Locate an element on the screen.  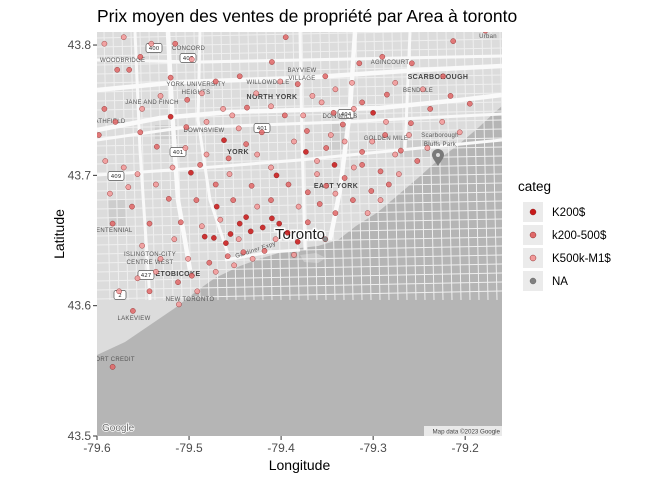
x-tick-label: -79.4 is located at coordinates (281, 448).